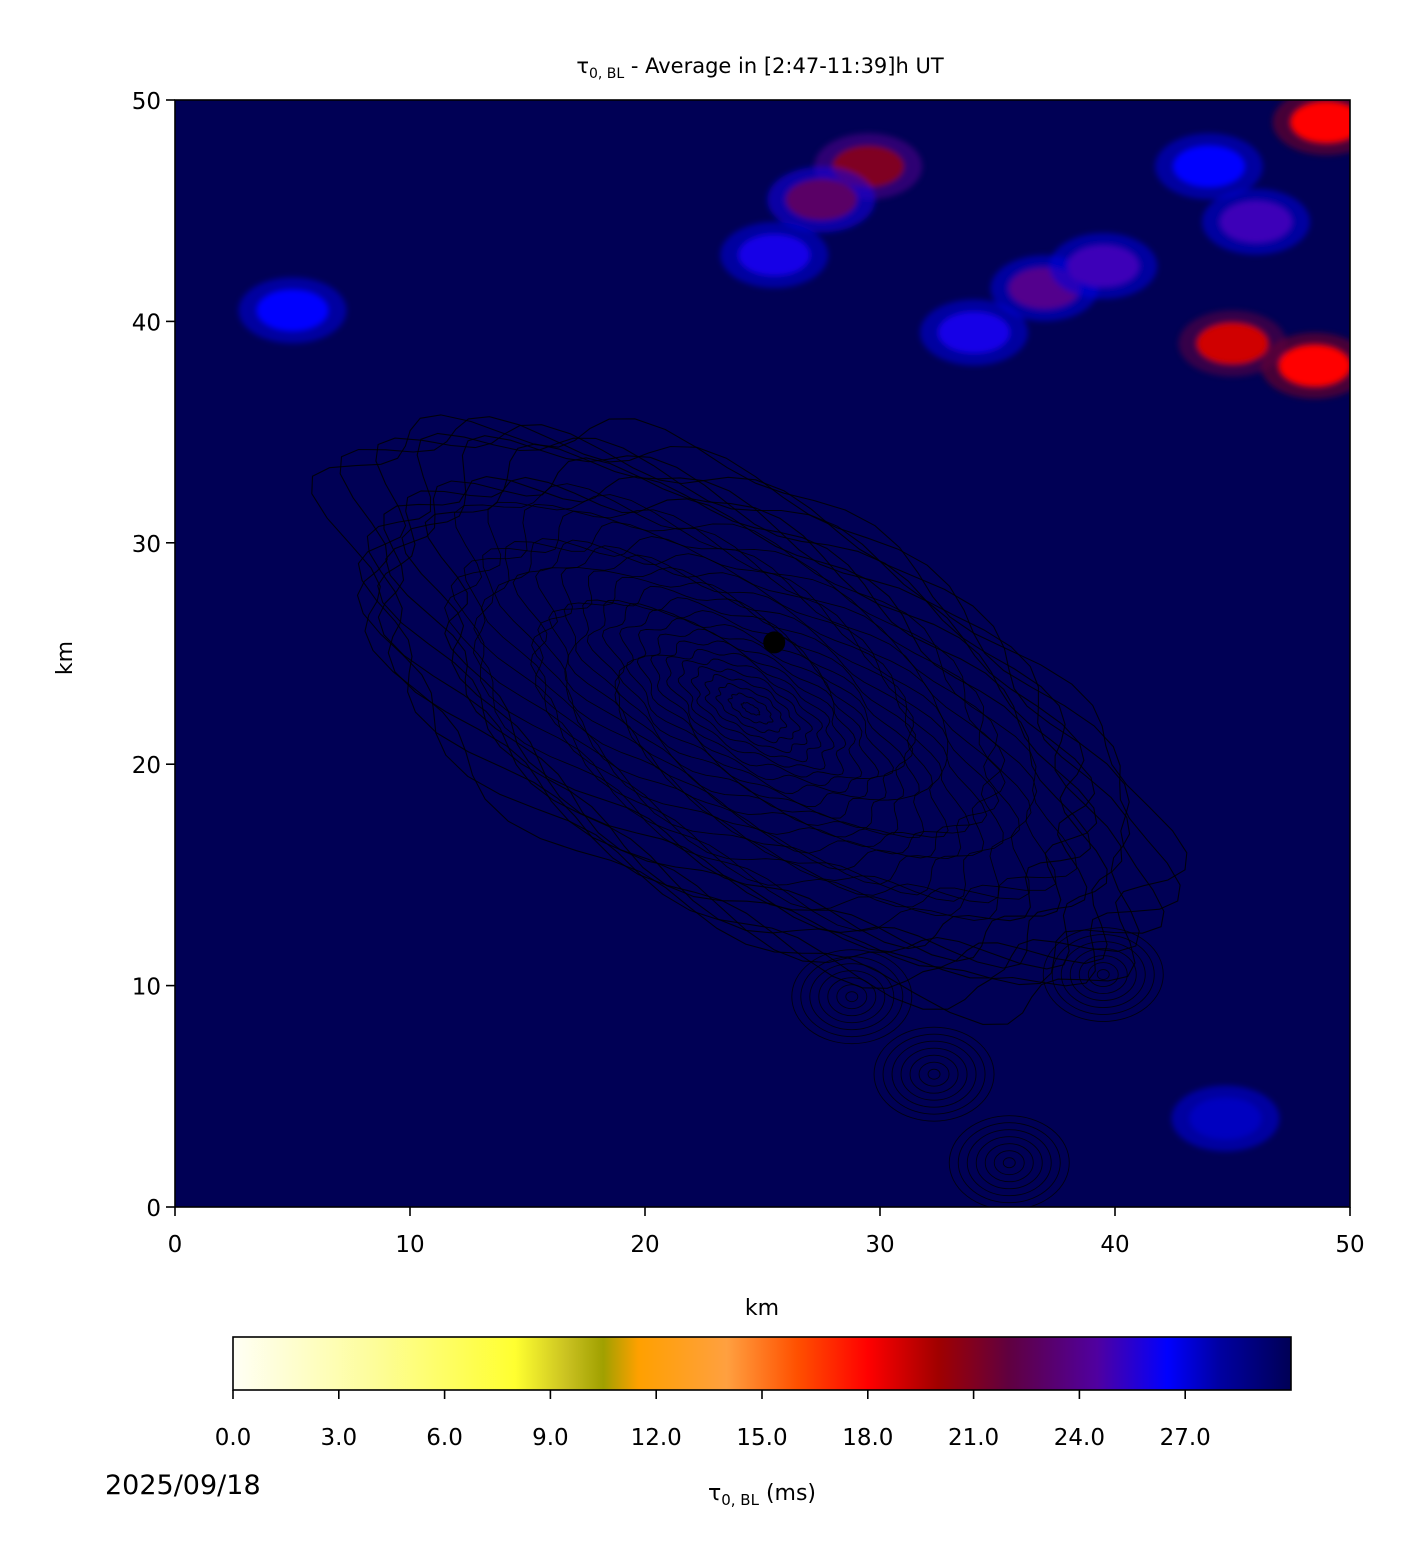 The width and height of the screenshot is (1418, 1560). Describe the element at coordinates (550, 1438) in the screenshot. I see `colorbar-tick-label: 9.0` at that location.